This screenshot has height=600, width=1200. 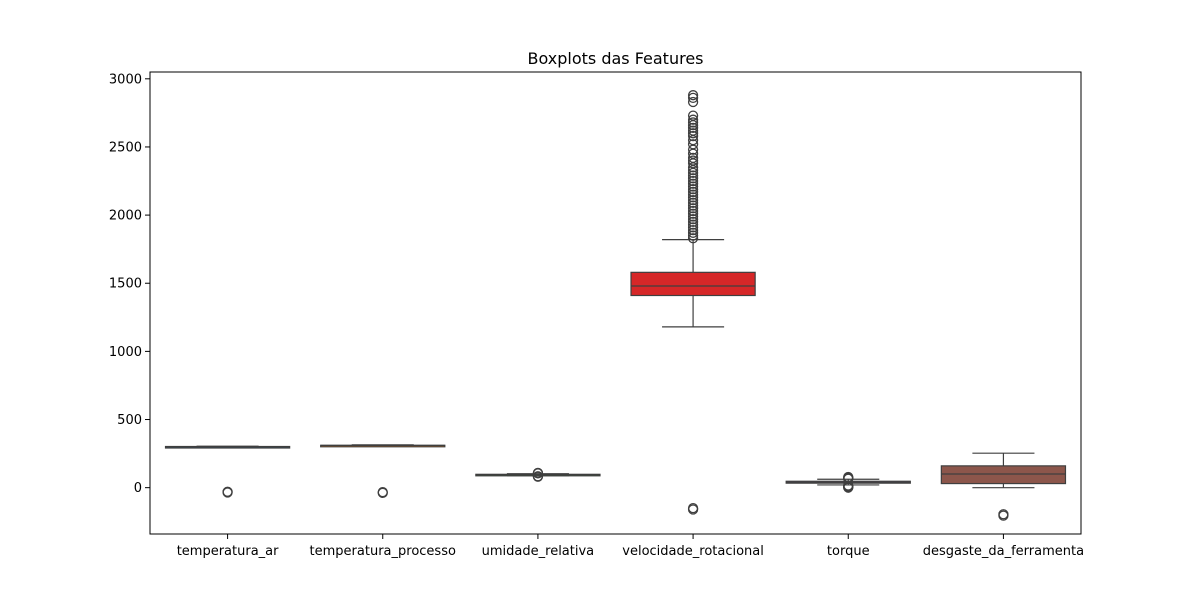 What do you see at coordinates (383, 551) in the screenshot?
I see `x-tick-label: temperatura_processo` at bounding box center [383, 551].